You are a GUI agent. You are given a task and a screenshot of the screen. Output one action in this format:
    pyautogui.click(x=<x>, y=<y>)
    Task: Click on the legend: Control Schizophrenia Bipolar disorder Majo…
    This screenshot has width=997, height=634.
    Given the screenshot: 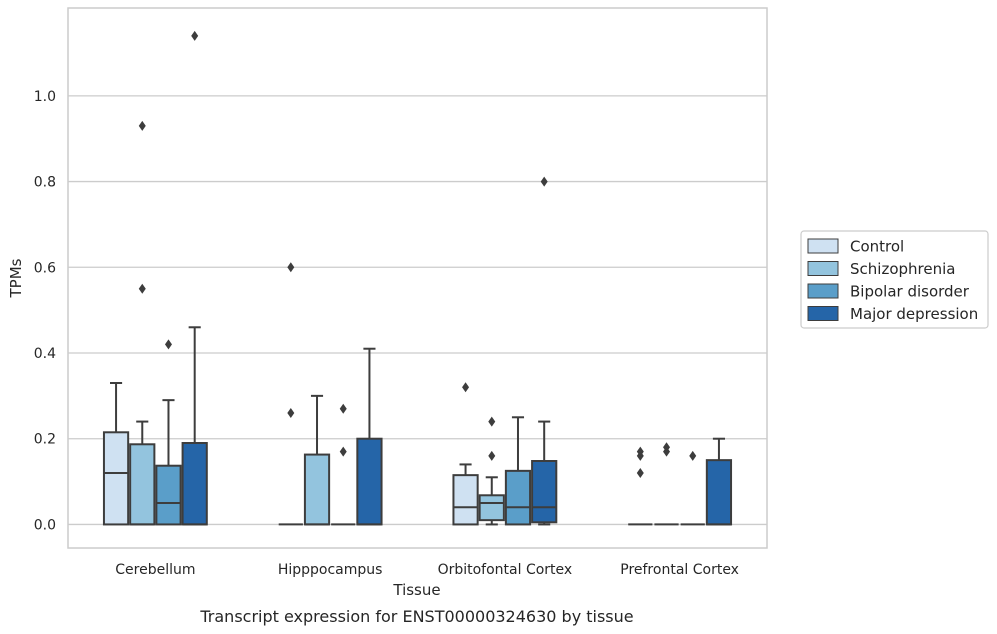 What is the action you would take?
    pyautogui.click(x=894, y=279)
    